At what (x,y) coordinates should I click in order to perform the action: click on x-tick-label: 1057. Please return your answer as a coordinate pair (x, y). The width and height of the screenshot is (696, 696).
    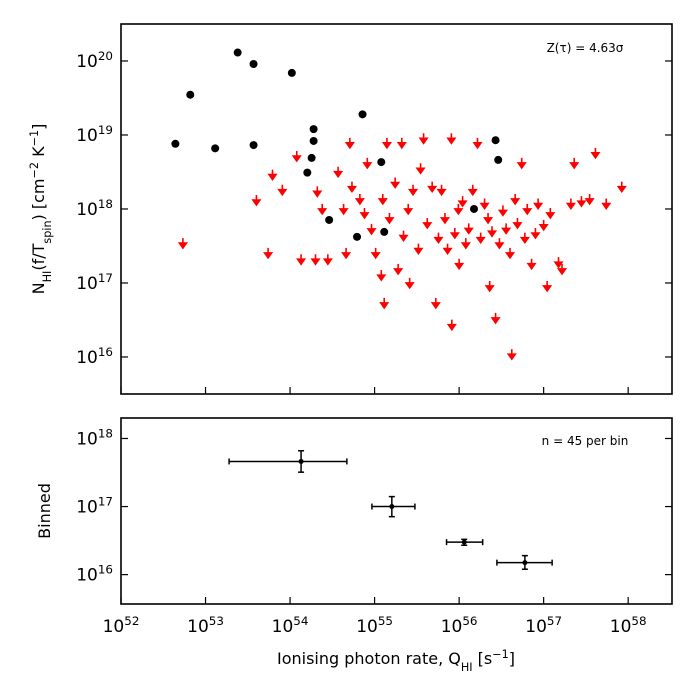
    Looking at the image, I should click on (543, 625).